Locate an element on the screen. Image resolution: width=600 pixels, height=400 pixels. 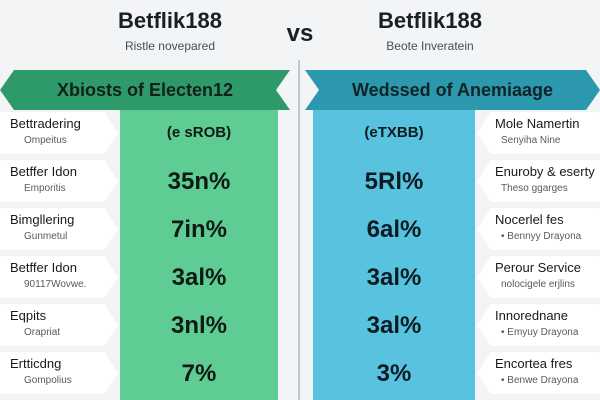
right-brand-name: Betflik188 is located at coordinates (430, 20).